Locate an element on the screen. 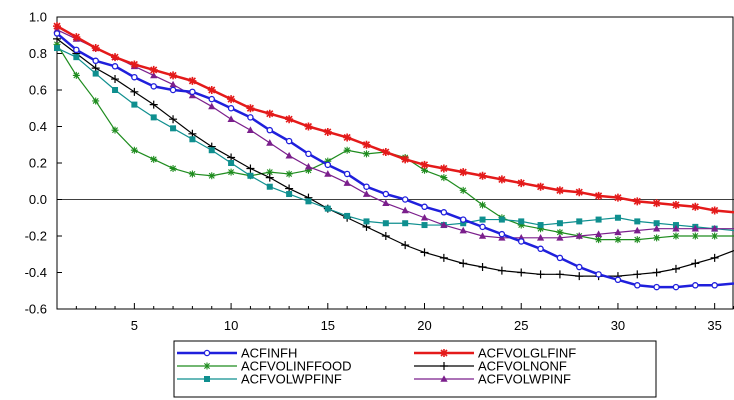  legend-item: ACFVOLWPINF is located at coordinates (492, 379).